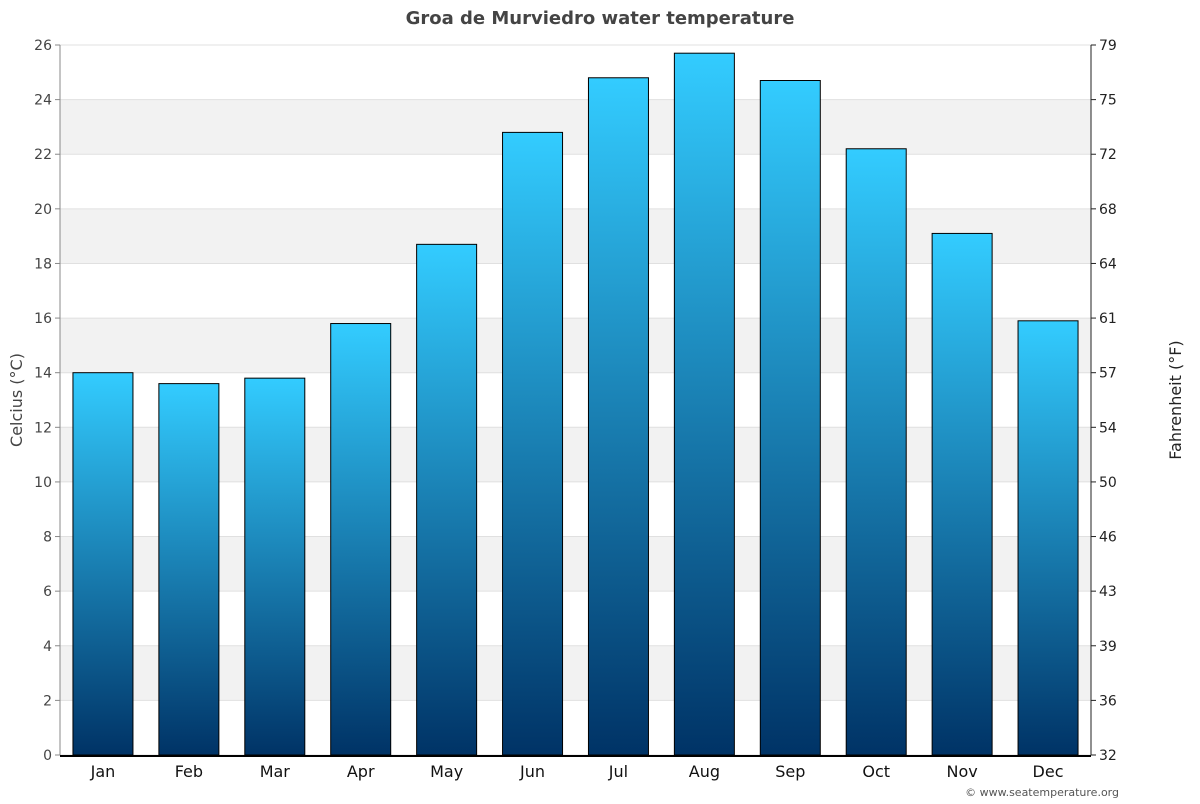 The height and width of the screenshot is (804, 1200). Describe the element at coordinates (1042, 792) in the screenshot. I see `credit: © www.seatemperature.org` at that location.